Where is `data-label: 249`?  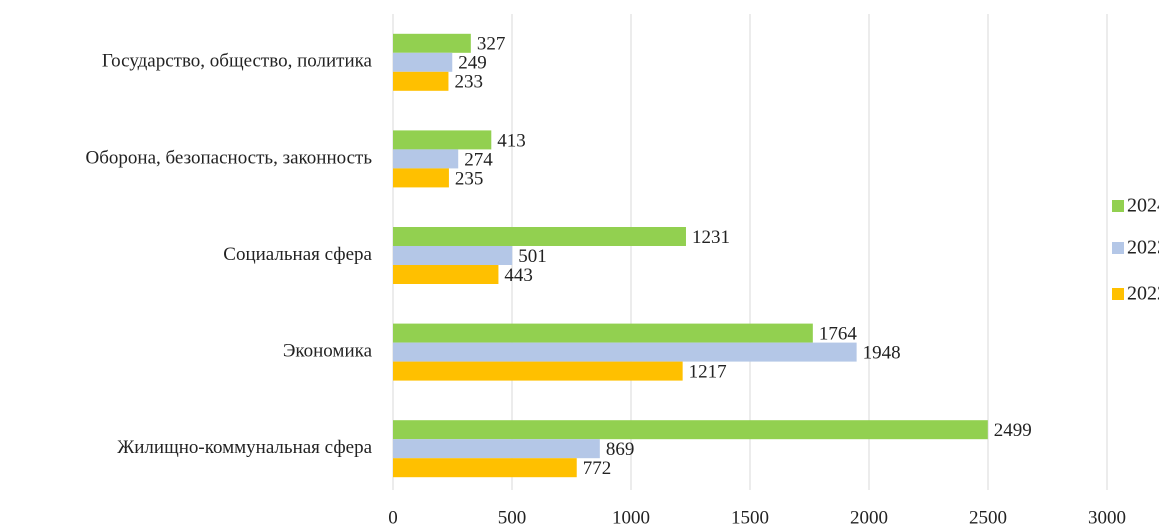 data-label: 249 is located at coordinates (472, 63).